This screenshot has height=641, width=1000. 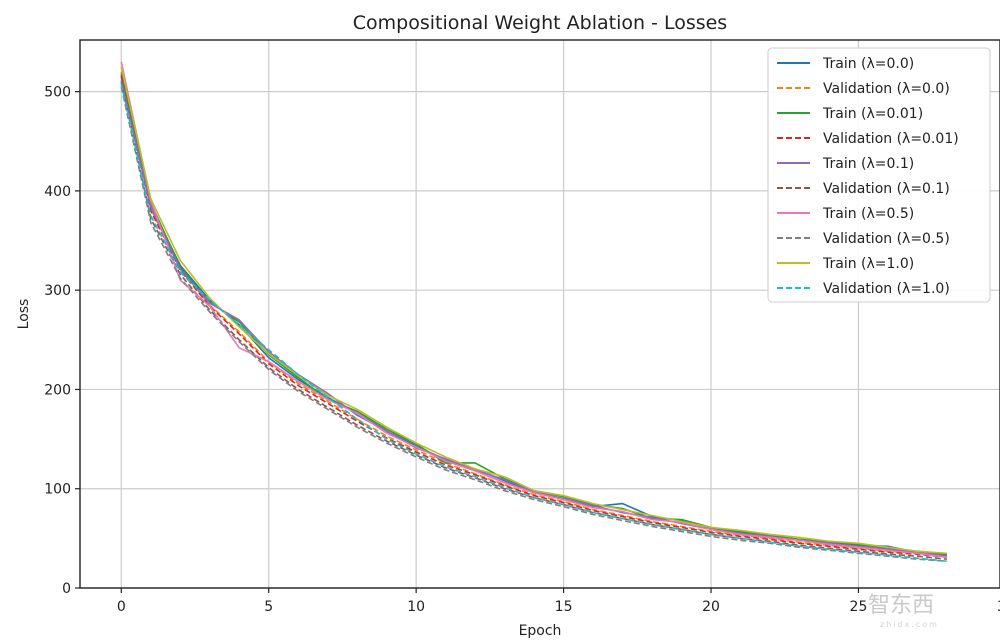 I want to click on watermark-text: 智东西, so click(x=901, y=605).